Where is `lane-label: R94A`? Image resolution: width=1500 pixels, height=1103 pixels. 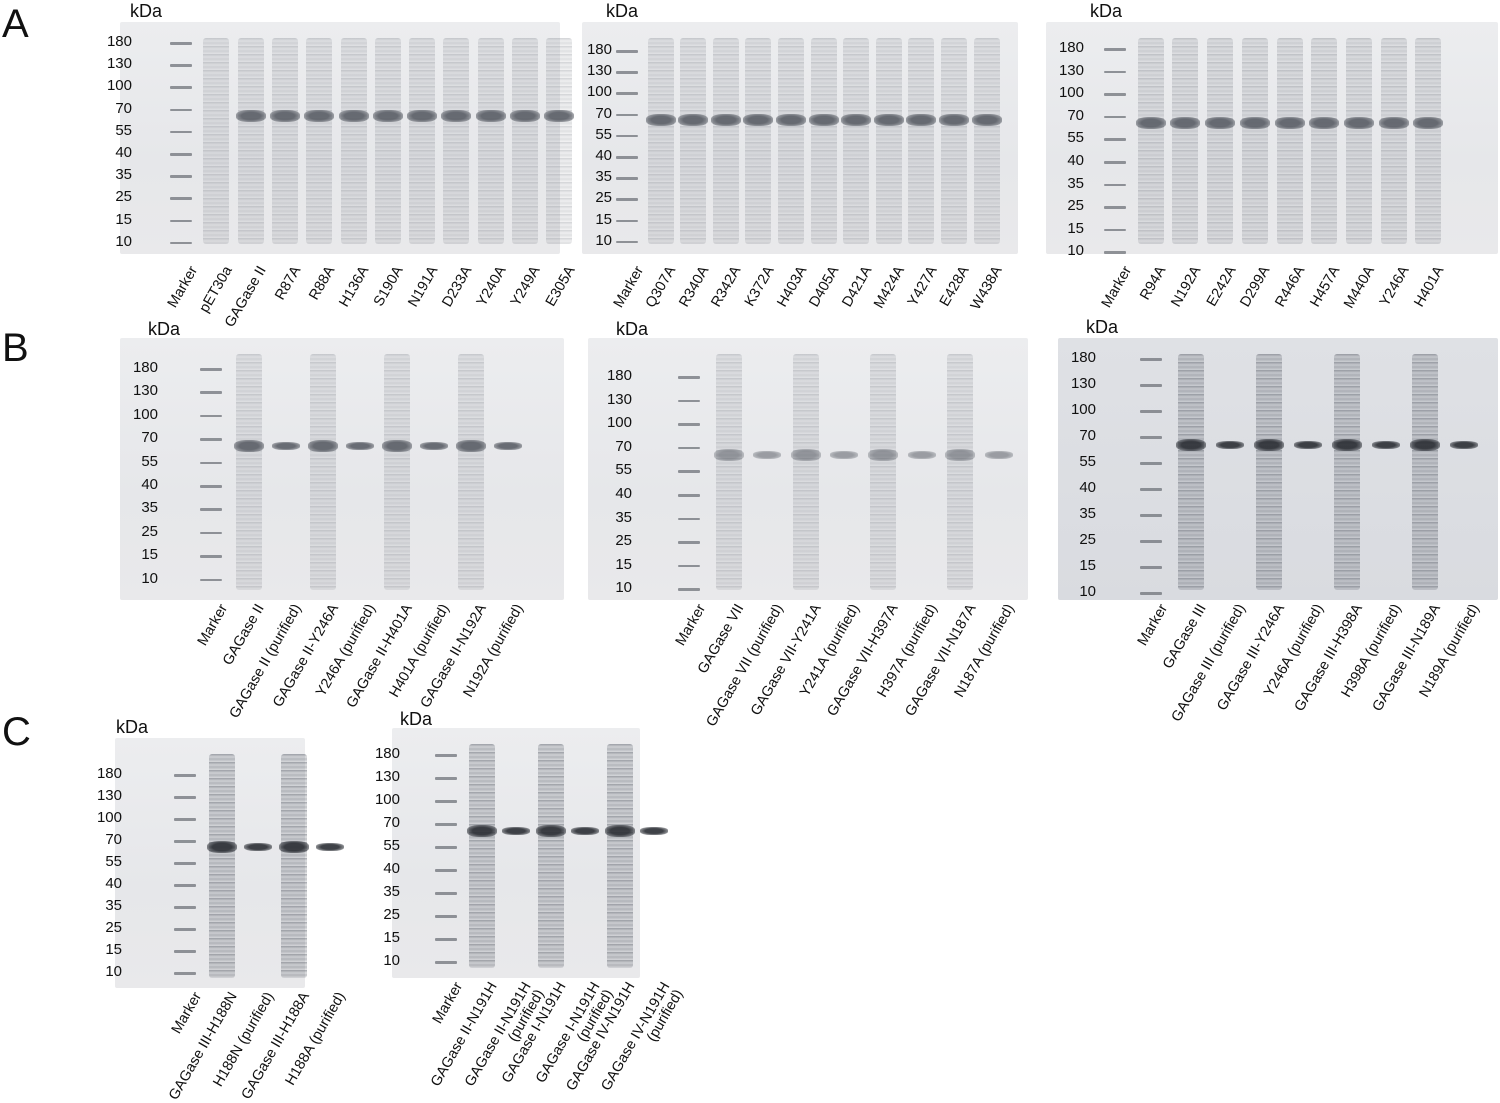
lane-label: R94A is located at coordinates (1153, 283).